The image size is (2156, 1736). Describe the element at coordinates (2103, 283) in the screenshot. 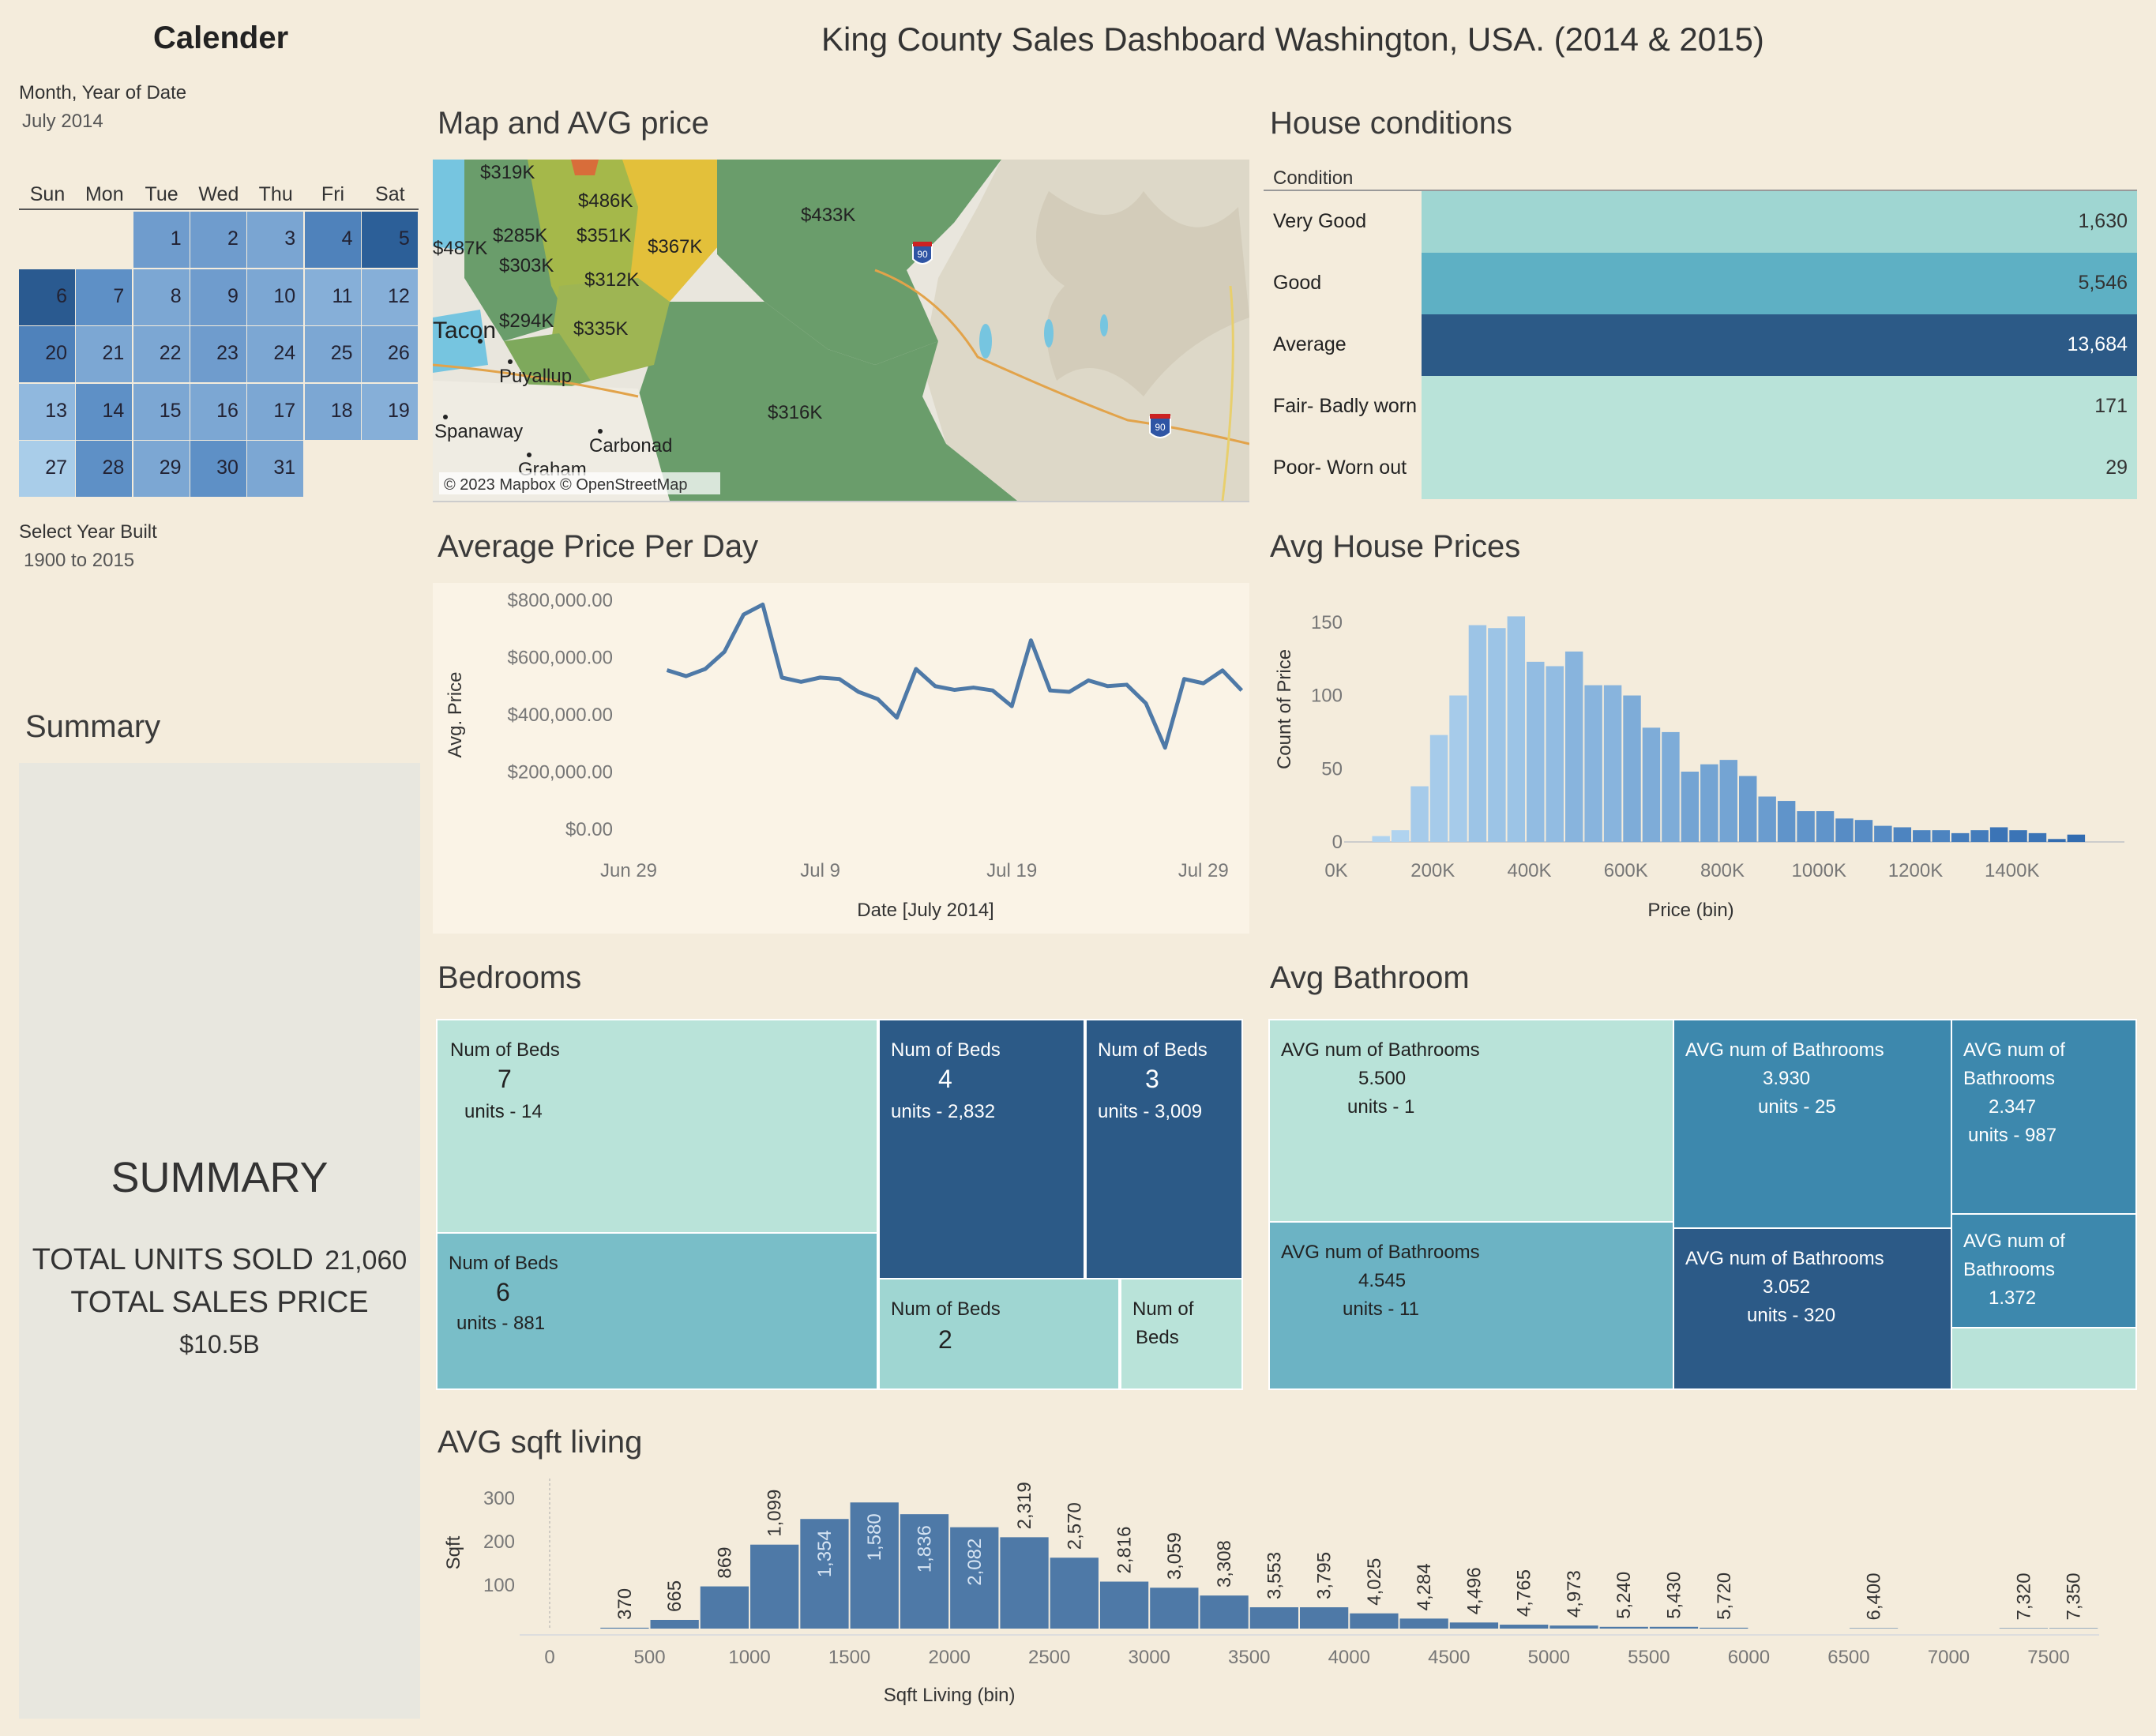

I see `condition-count: 5,546` at that location.